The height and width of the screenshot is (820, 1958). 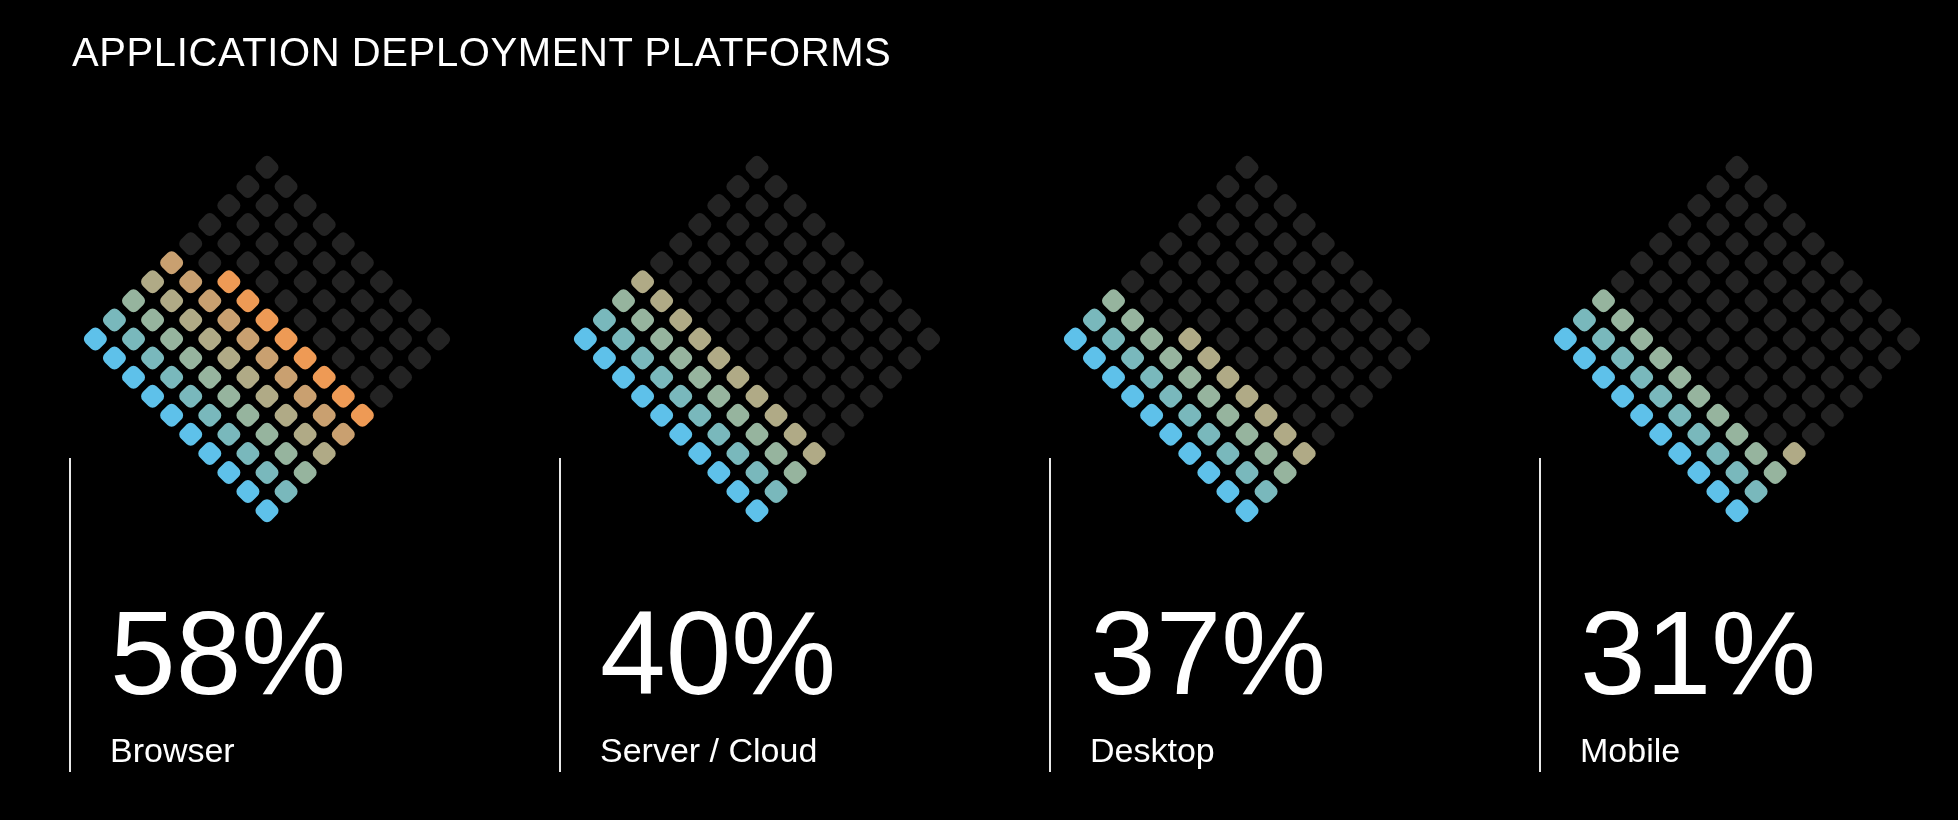 What do you see at coordinates (718, 653) in the screenshot?
I see `data-label: 40%` at bounding box center [718, 653].